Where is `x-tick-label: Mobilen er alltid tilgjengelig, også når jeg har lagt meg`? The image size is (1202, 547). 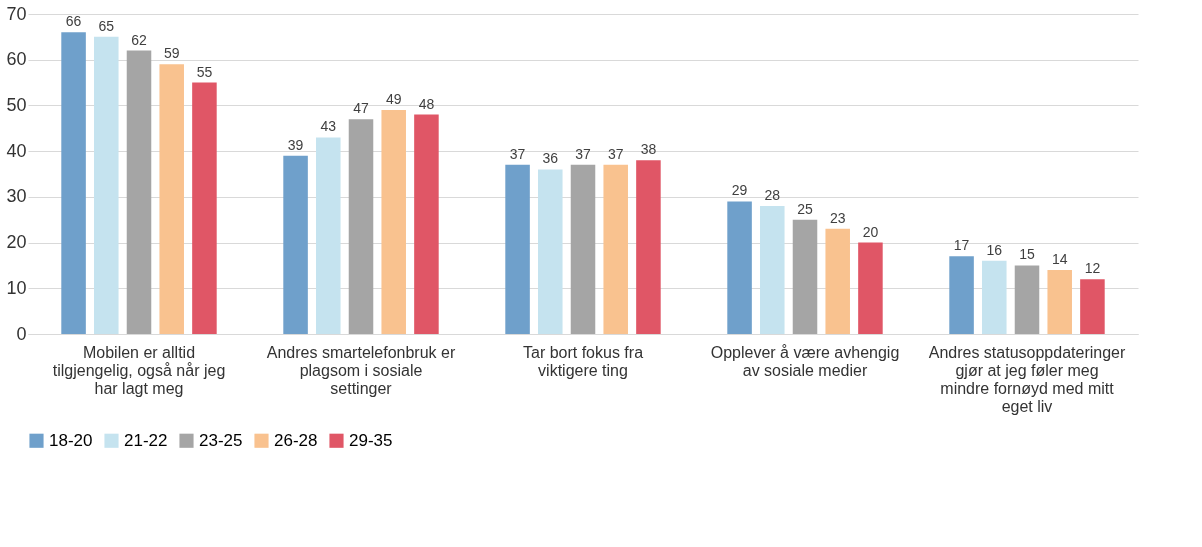 x-tick-label: Mobilen er alltid tilgjengelig, også når jeg har lagt meg is located at coordinates (139, 370).